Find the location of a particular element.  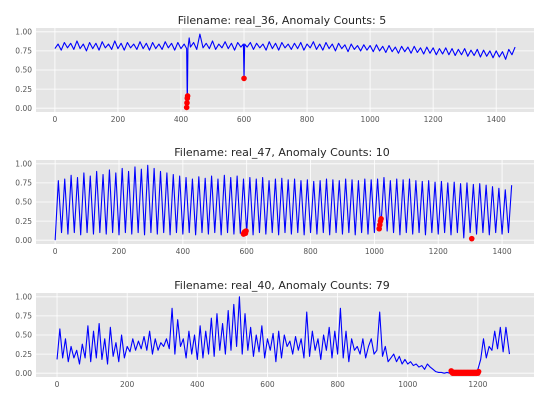

series-line is located at coordinates (285, 69).